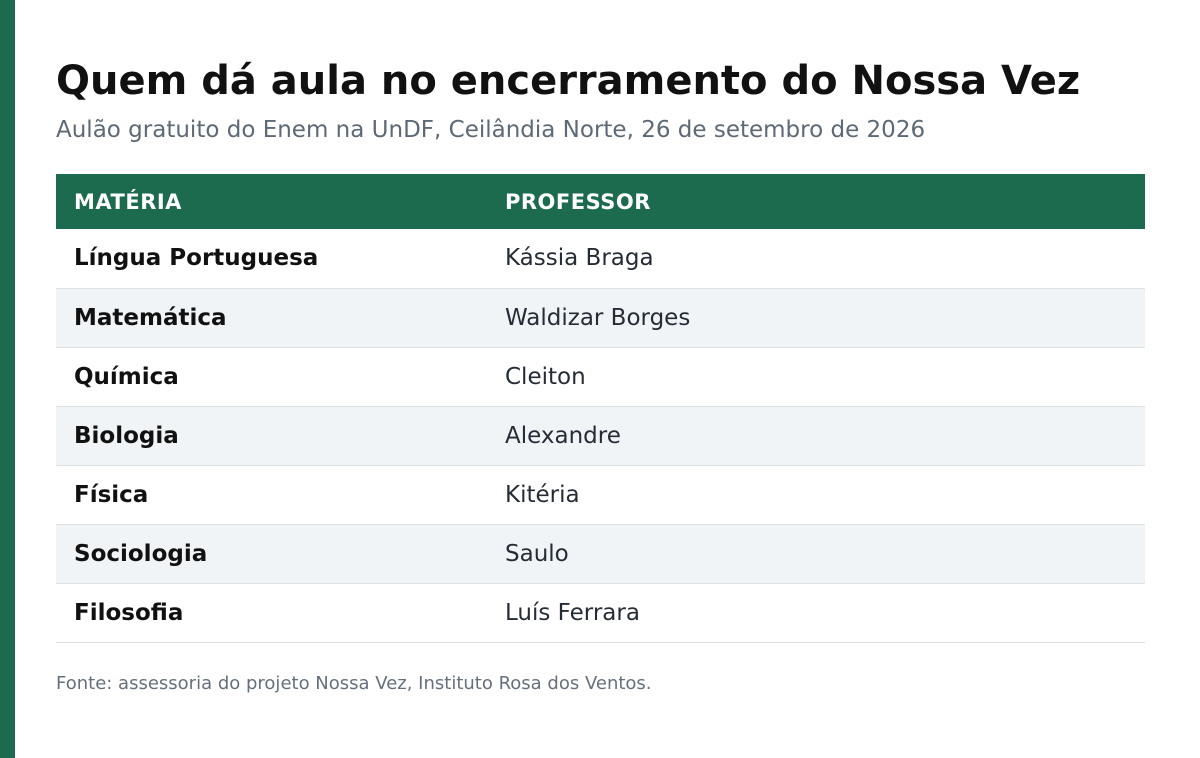 This screenshot has width=1200, height=758. What do you see at coordinates (7, 379) in the screenshot?
I see `accent-bar` at bounding box center [7, 379].